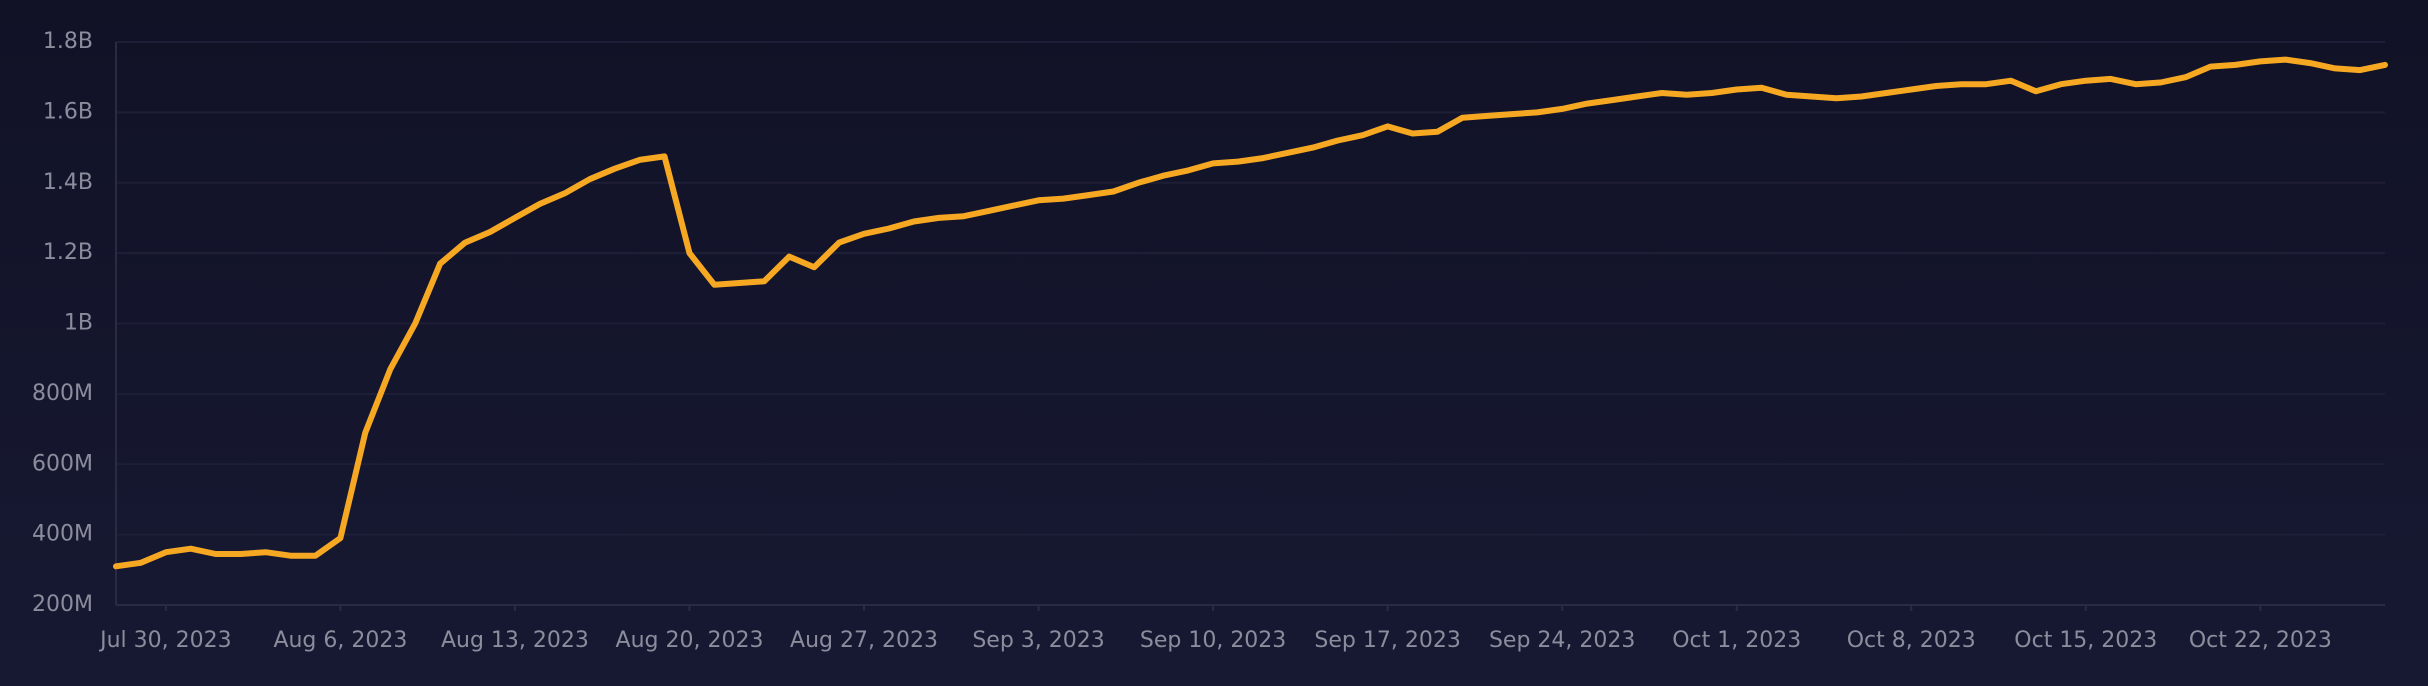 This screenshot has width=2428, height=686. What do you see at coordinates (68, 111) in the screenshot?
I see `y-tick-label: 1.6B` at bounding box center [68, 111].